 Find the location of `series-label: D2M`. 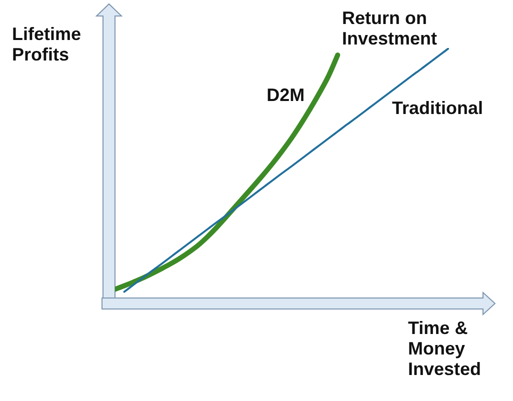

series-label: D2M is located at coordinates (285, 95).